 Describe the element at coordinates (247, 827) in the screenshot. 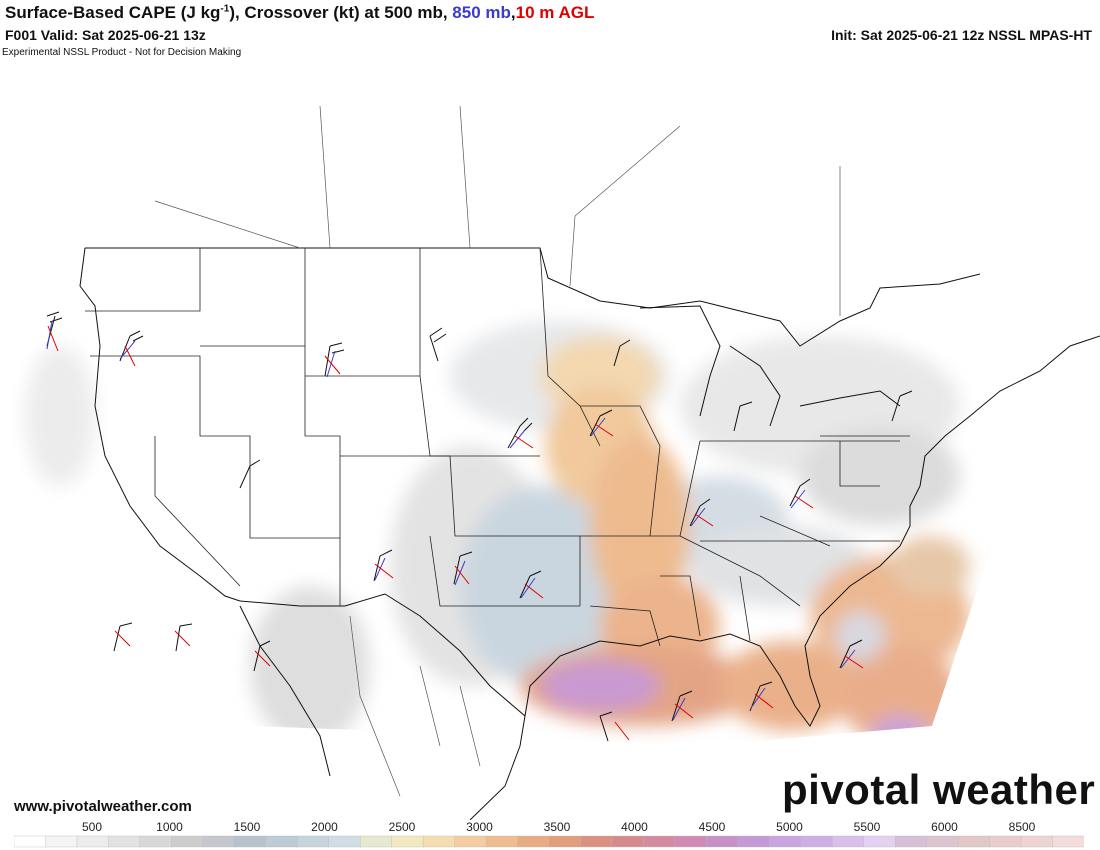

I see `colorbar-tick-label: 1500` at that location.